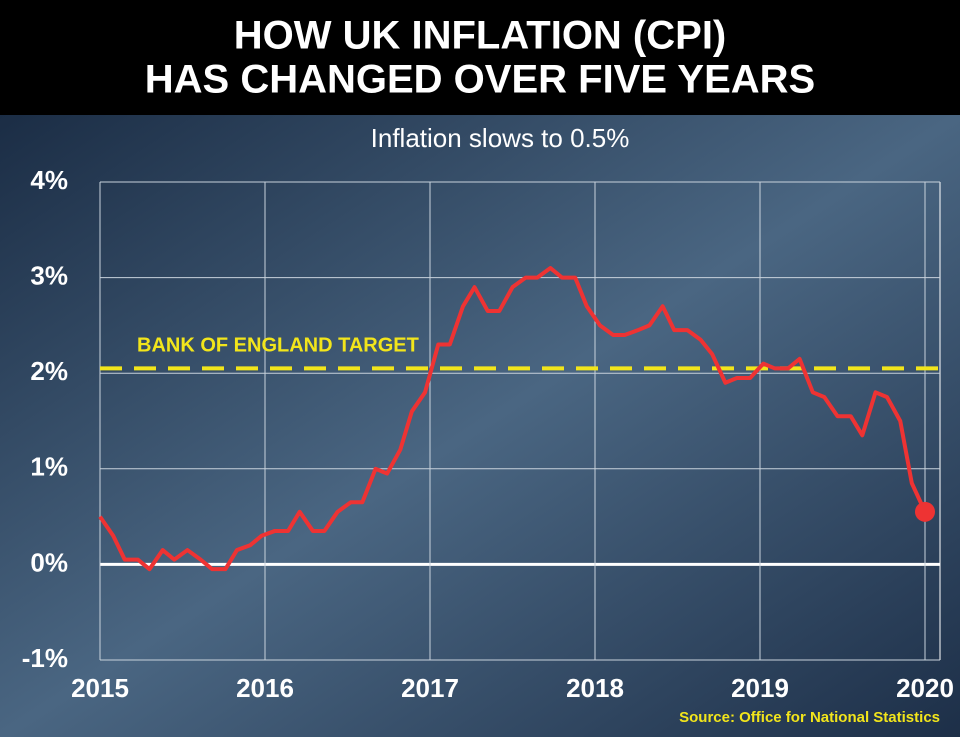  I want to click on source: Source: Office for National Statistics, so click(809, 717).